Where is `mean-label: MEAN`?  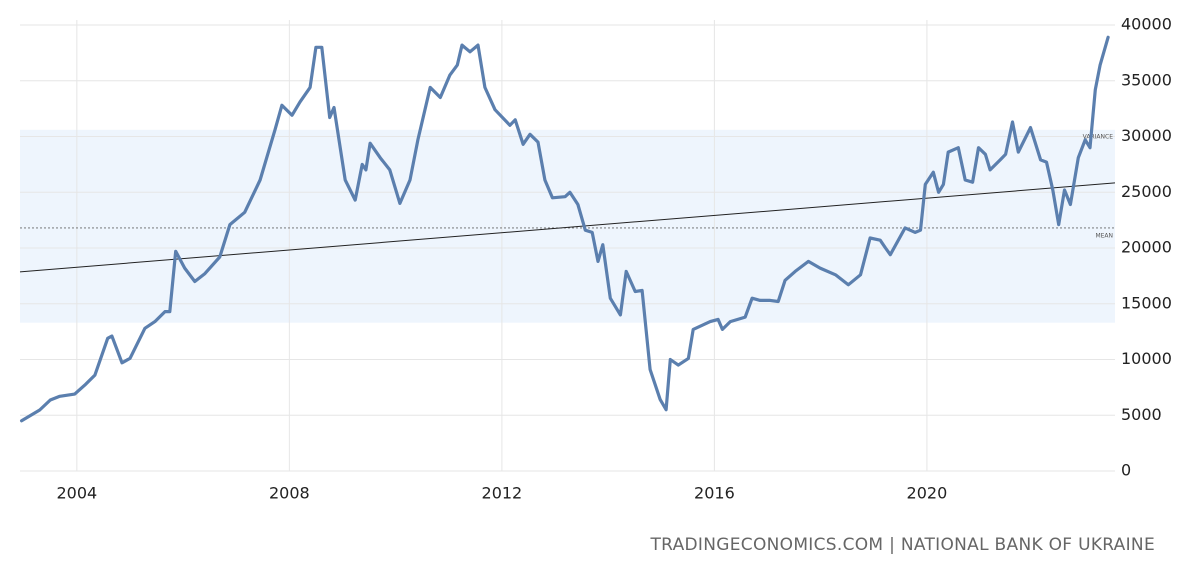 mean-label: MEAN is located at coordinates (1104, 235).